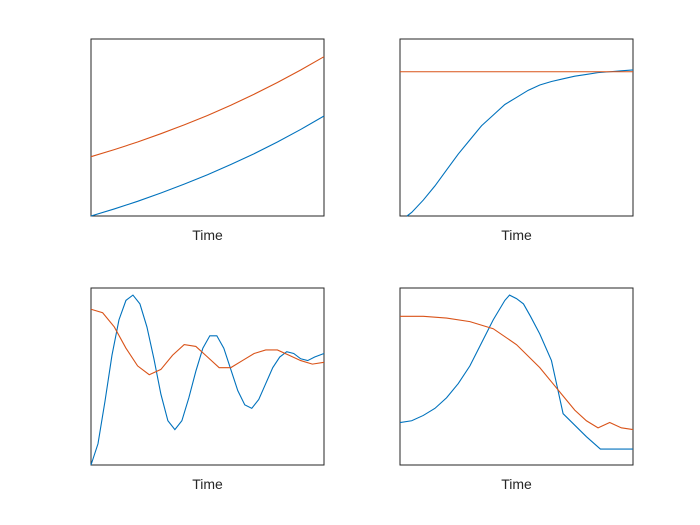  Describe the element at coordinates (516, 484) in the screenshot. I see `subplot-4-xlabel: Time` at that location.